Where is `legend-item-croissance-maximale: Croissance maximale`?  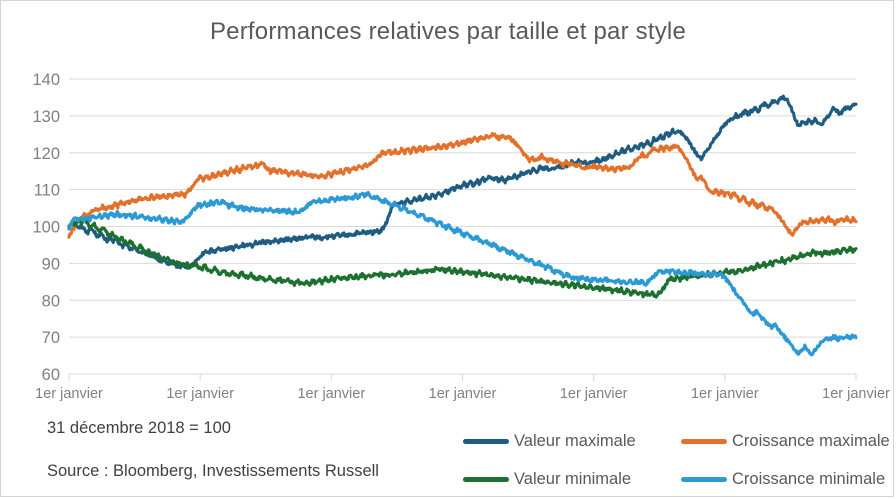 legend-item-croissance-maximale: Croissance maximale is located at coordinates (788, 441).